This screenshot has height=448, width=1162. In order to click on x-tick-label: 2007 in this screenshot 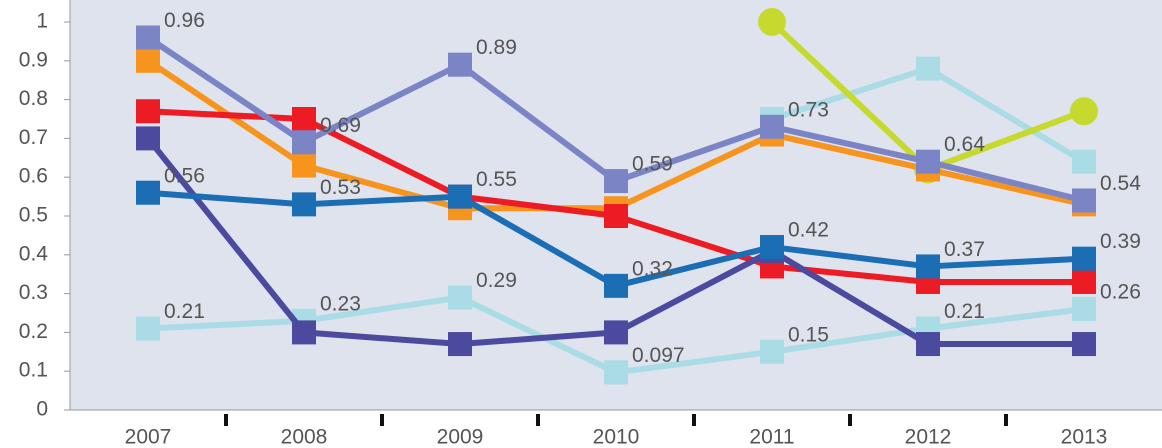, I will do `click(148, 437)`.